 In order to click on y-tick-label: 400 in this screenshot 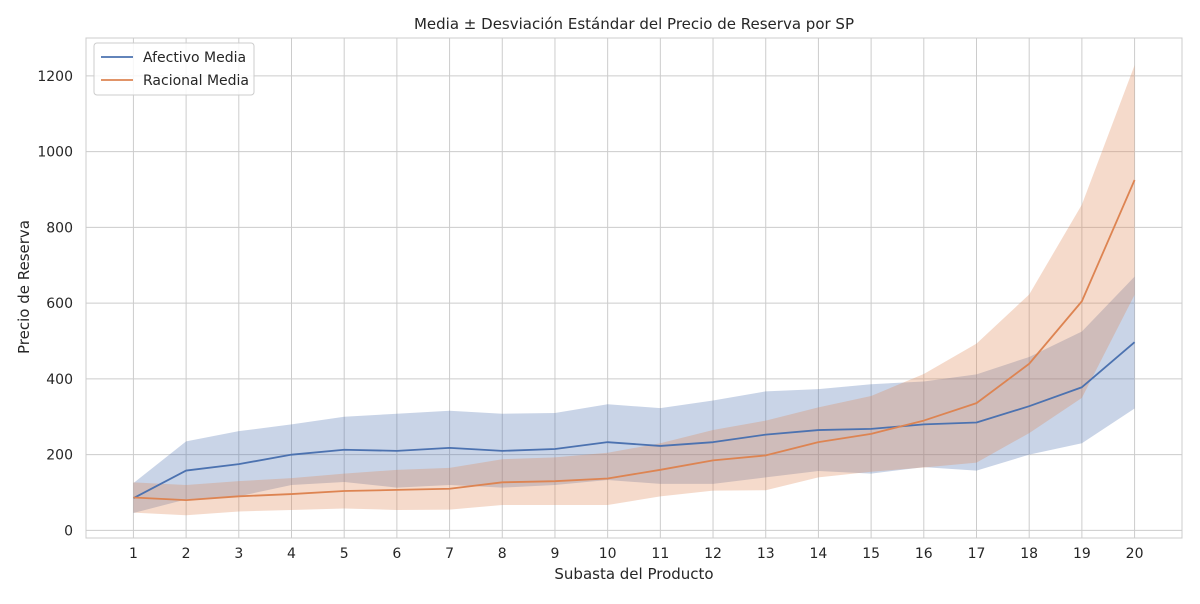, I will do `click(59, 380)`.